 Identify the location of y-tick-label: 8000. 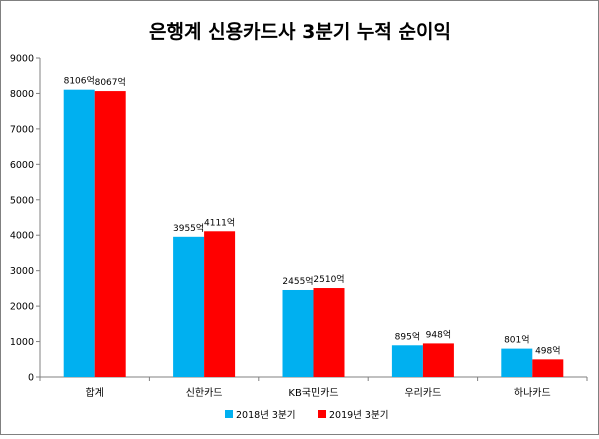
(22, 94).